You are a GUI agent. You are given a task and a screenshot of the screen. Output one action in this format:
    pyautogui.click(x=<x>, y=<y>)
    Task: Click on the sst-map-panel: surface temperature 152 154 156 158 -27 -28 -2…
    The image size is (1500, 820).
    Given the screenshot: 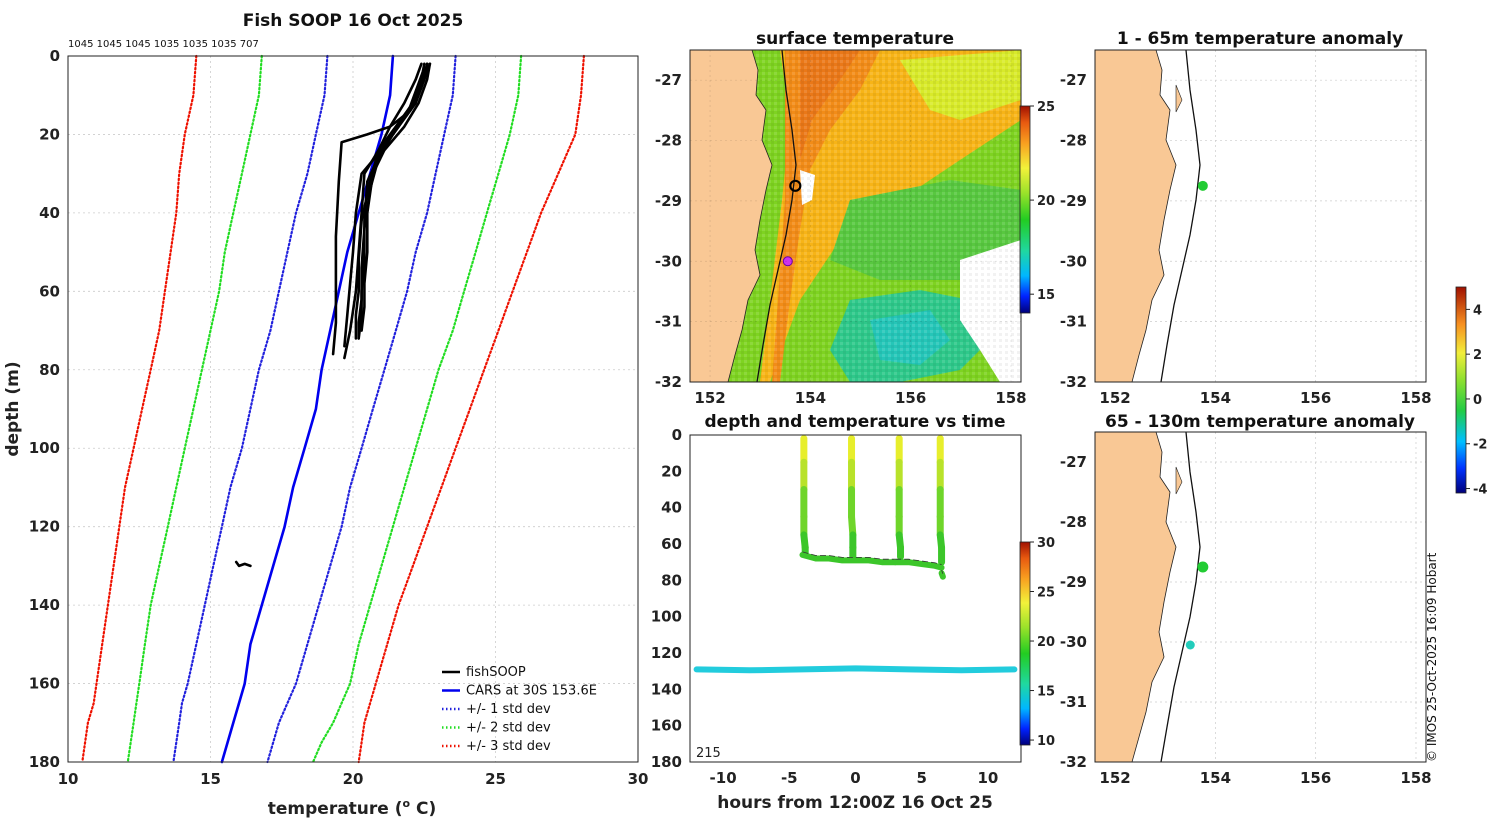 What is the action you would take?
    pyautogui.click(x=855, y=218)
    